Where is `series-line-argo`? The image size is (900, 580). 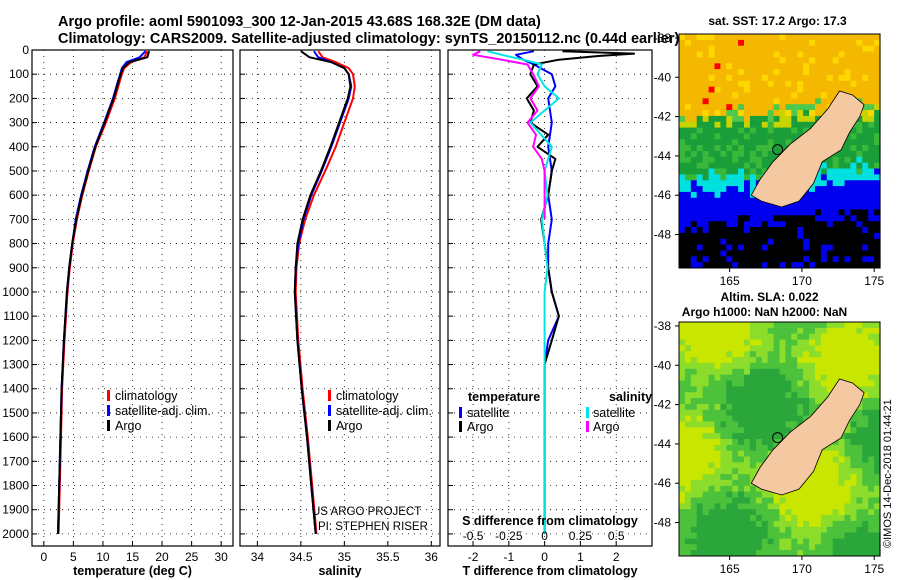 series-line-argo is located at coordinates (580, 292).